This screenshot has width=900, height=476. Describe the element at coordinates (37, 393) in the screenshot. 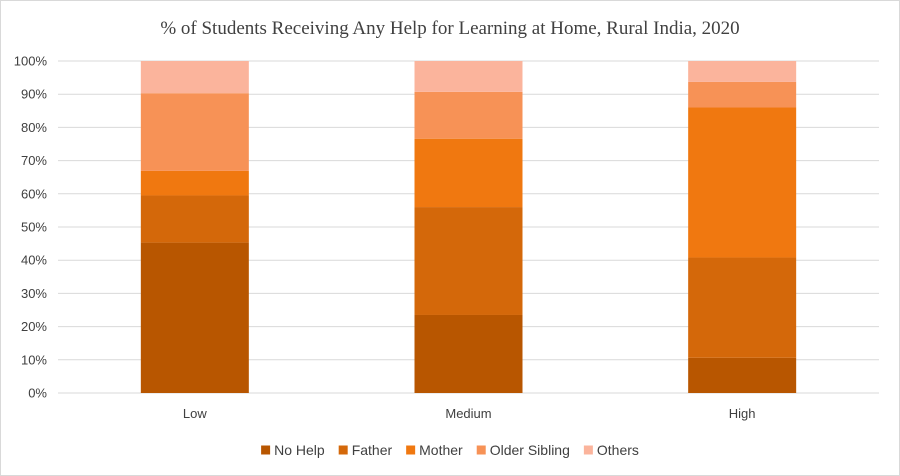

I see `y-tick-label: 0%` at that location.